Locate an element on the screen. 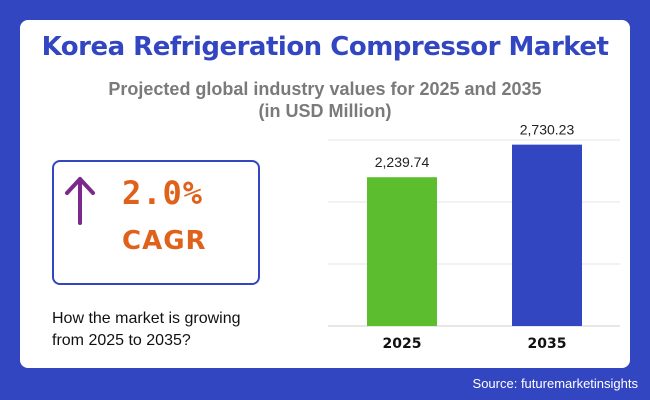  source-note: Source: futuremarketinsights is located at coordinates (555, 383).